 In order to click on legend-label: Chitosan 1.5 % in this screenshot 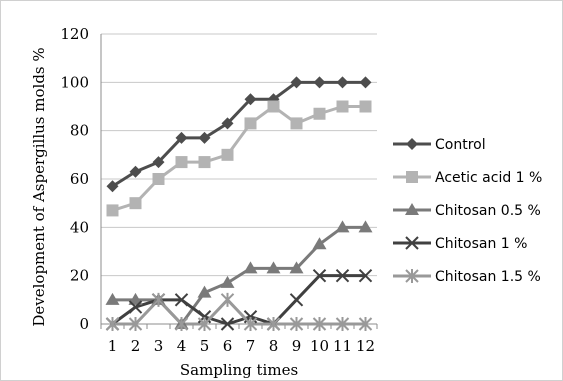, I will do `click(488, 277)`.